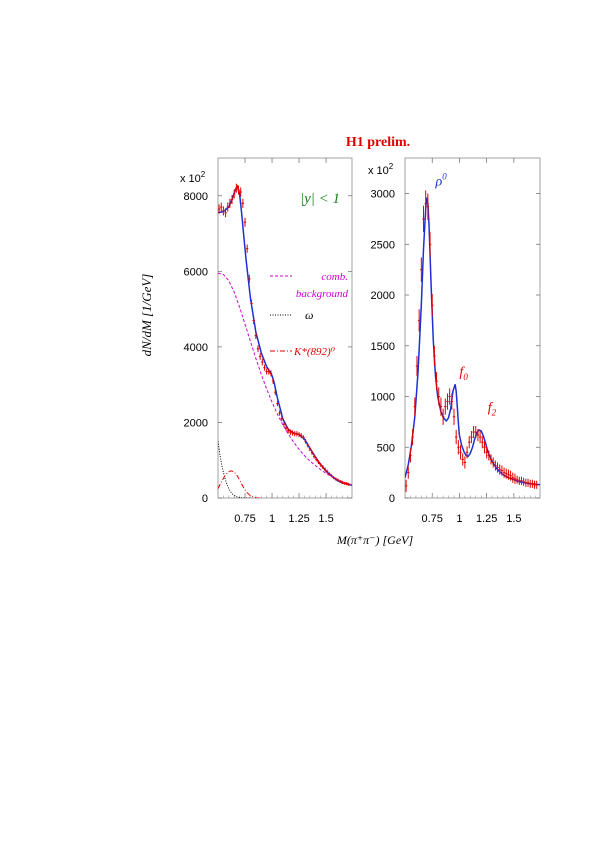 This screenshot has width=596, height=842. What do you see at coordinates (196, 348) in the screenshot?
I see `left-y-tick-labels: 0 2000 4000 6000 8000` at bounding box center [196, 348].